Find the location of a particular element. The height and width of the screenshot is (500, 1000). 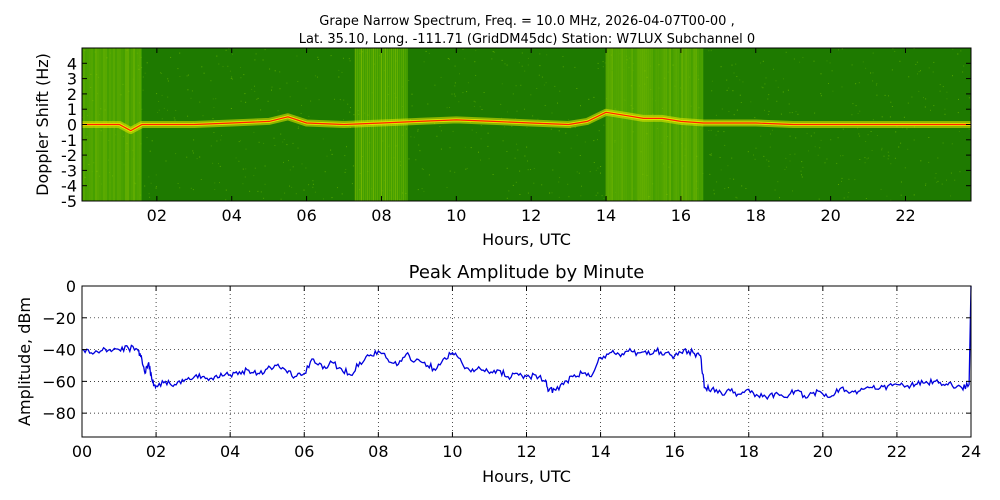

x-tick-label: 14 is located at coordinates (606, 215).